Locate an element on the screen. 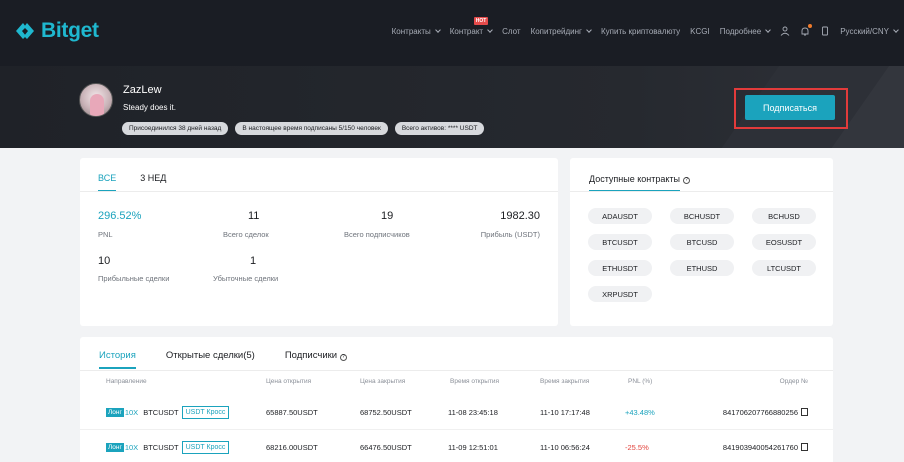  contract-chip: ADAUSDT is located at coordinates (620, 216).